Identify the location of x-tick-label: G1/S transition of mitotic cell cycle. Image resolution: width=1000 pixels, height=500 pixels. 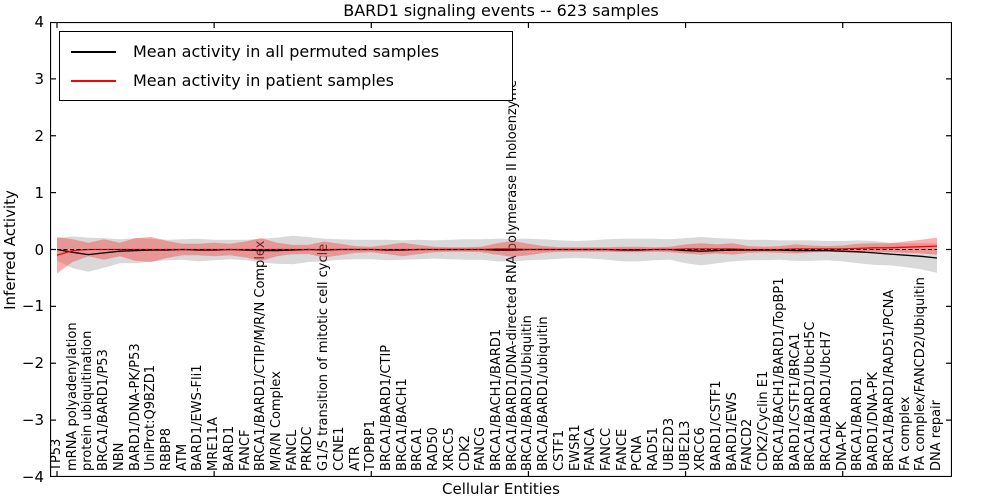
(324, 357).